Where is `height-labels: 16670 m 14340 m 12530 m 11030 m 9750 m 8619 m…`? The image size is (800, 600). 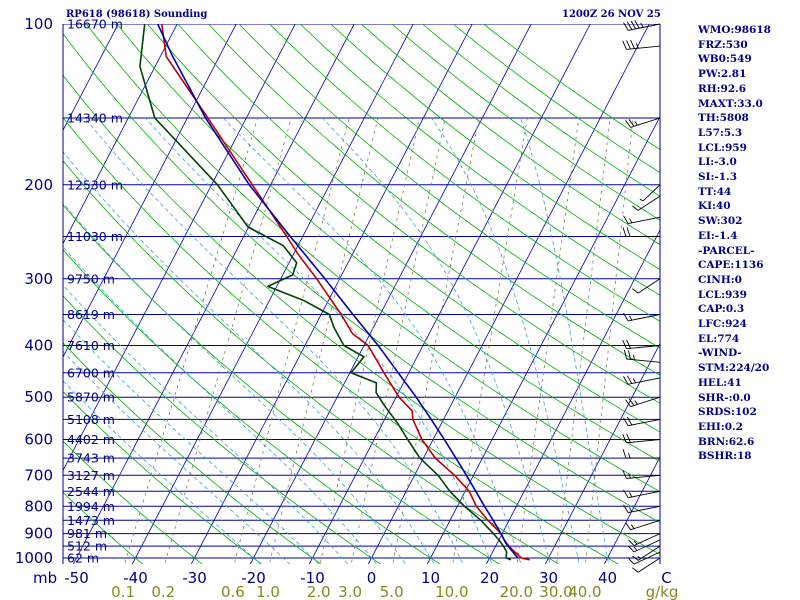 height-labels: 16670 m 14340 m 12530 m 11030 m 9750 m 8619 m… is located at coordinates (95, 291).